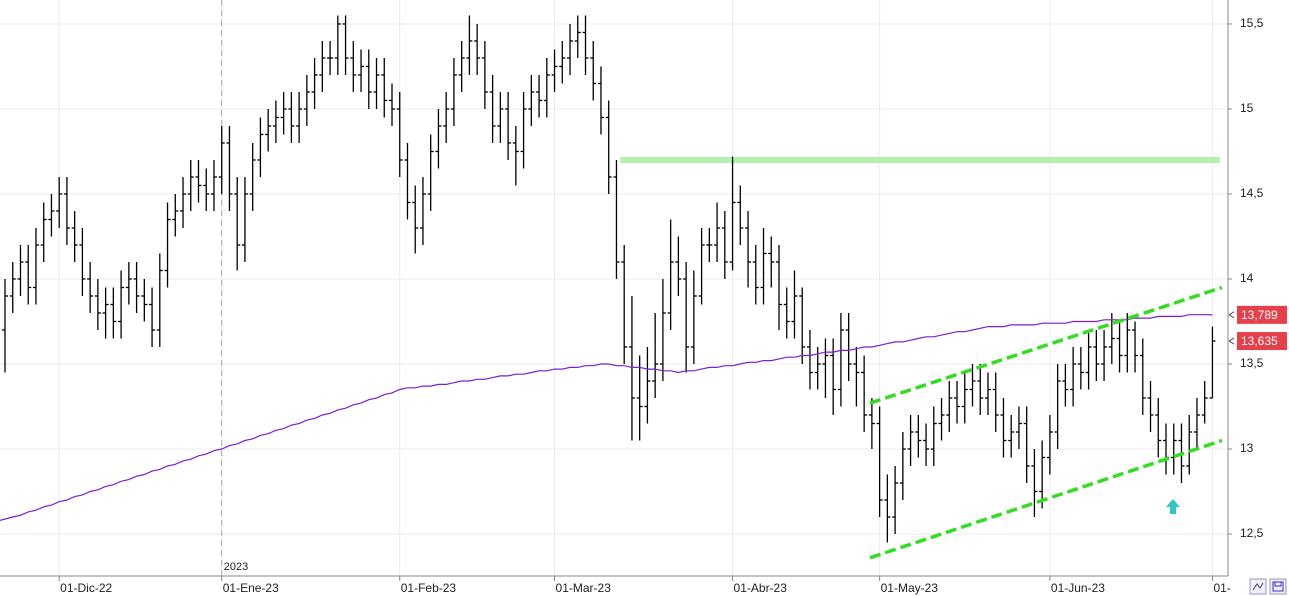 The height and width of the screenshot is (596, 1289). Describe the element at coordinates (1252, 533) in the screenshot. I see `y-tick-label: 12,5` at that location.